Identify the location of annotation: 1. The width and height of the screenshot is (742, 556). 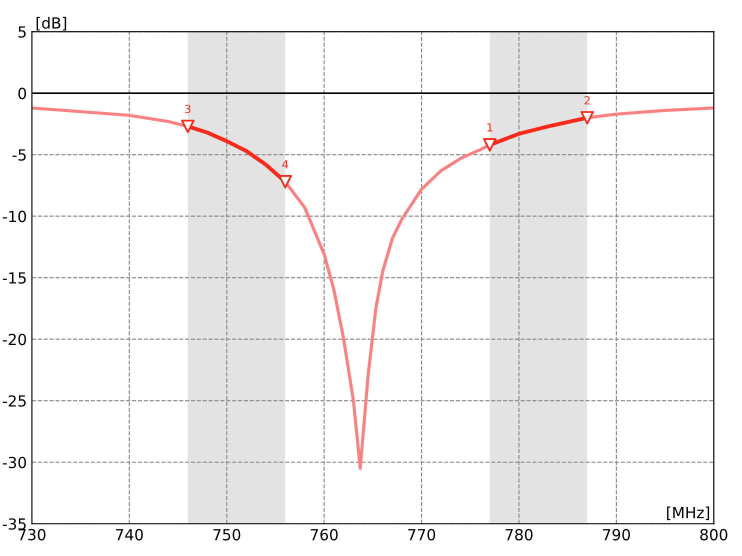
(489, 127).